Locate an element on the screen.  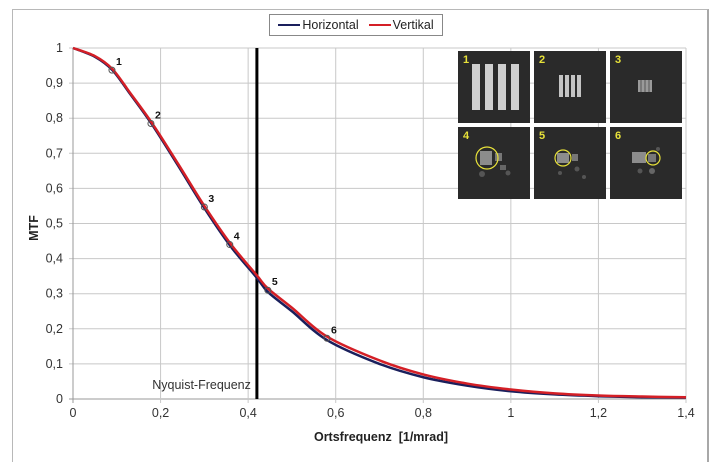
thumbnail-3: 3 is located at coordinates (646, 87).